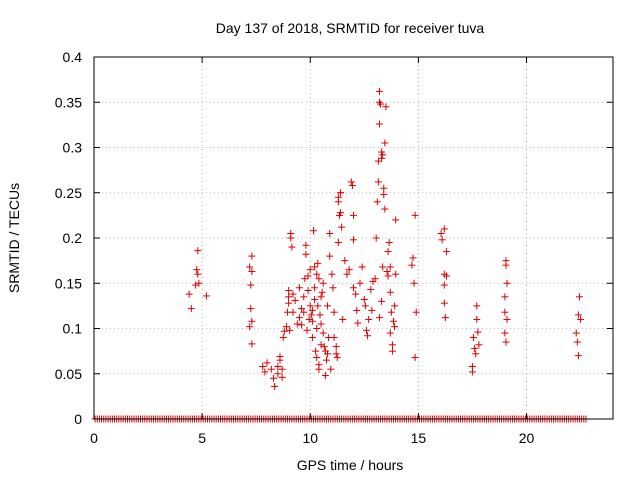 Image resolution: width=640 pixels, height=480 pixels. Describe the element at coordinates (73, 148) in the screenshot. I see `y-tick-label: 0.3` at that location.